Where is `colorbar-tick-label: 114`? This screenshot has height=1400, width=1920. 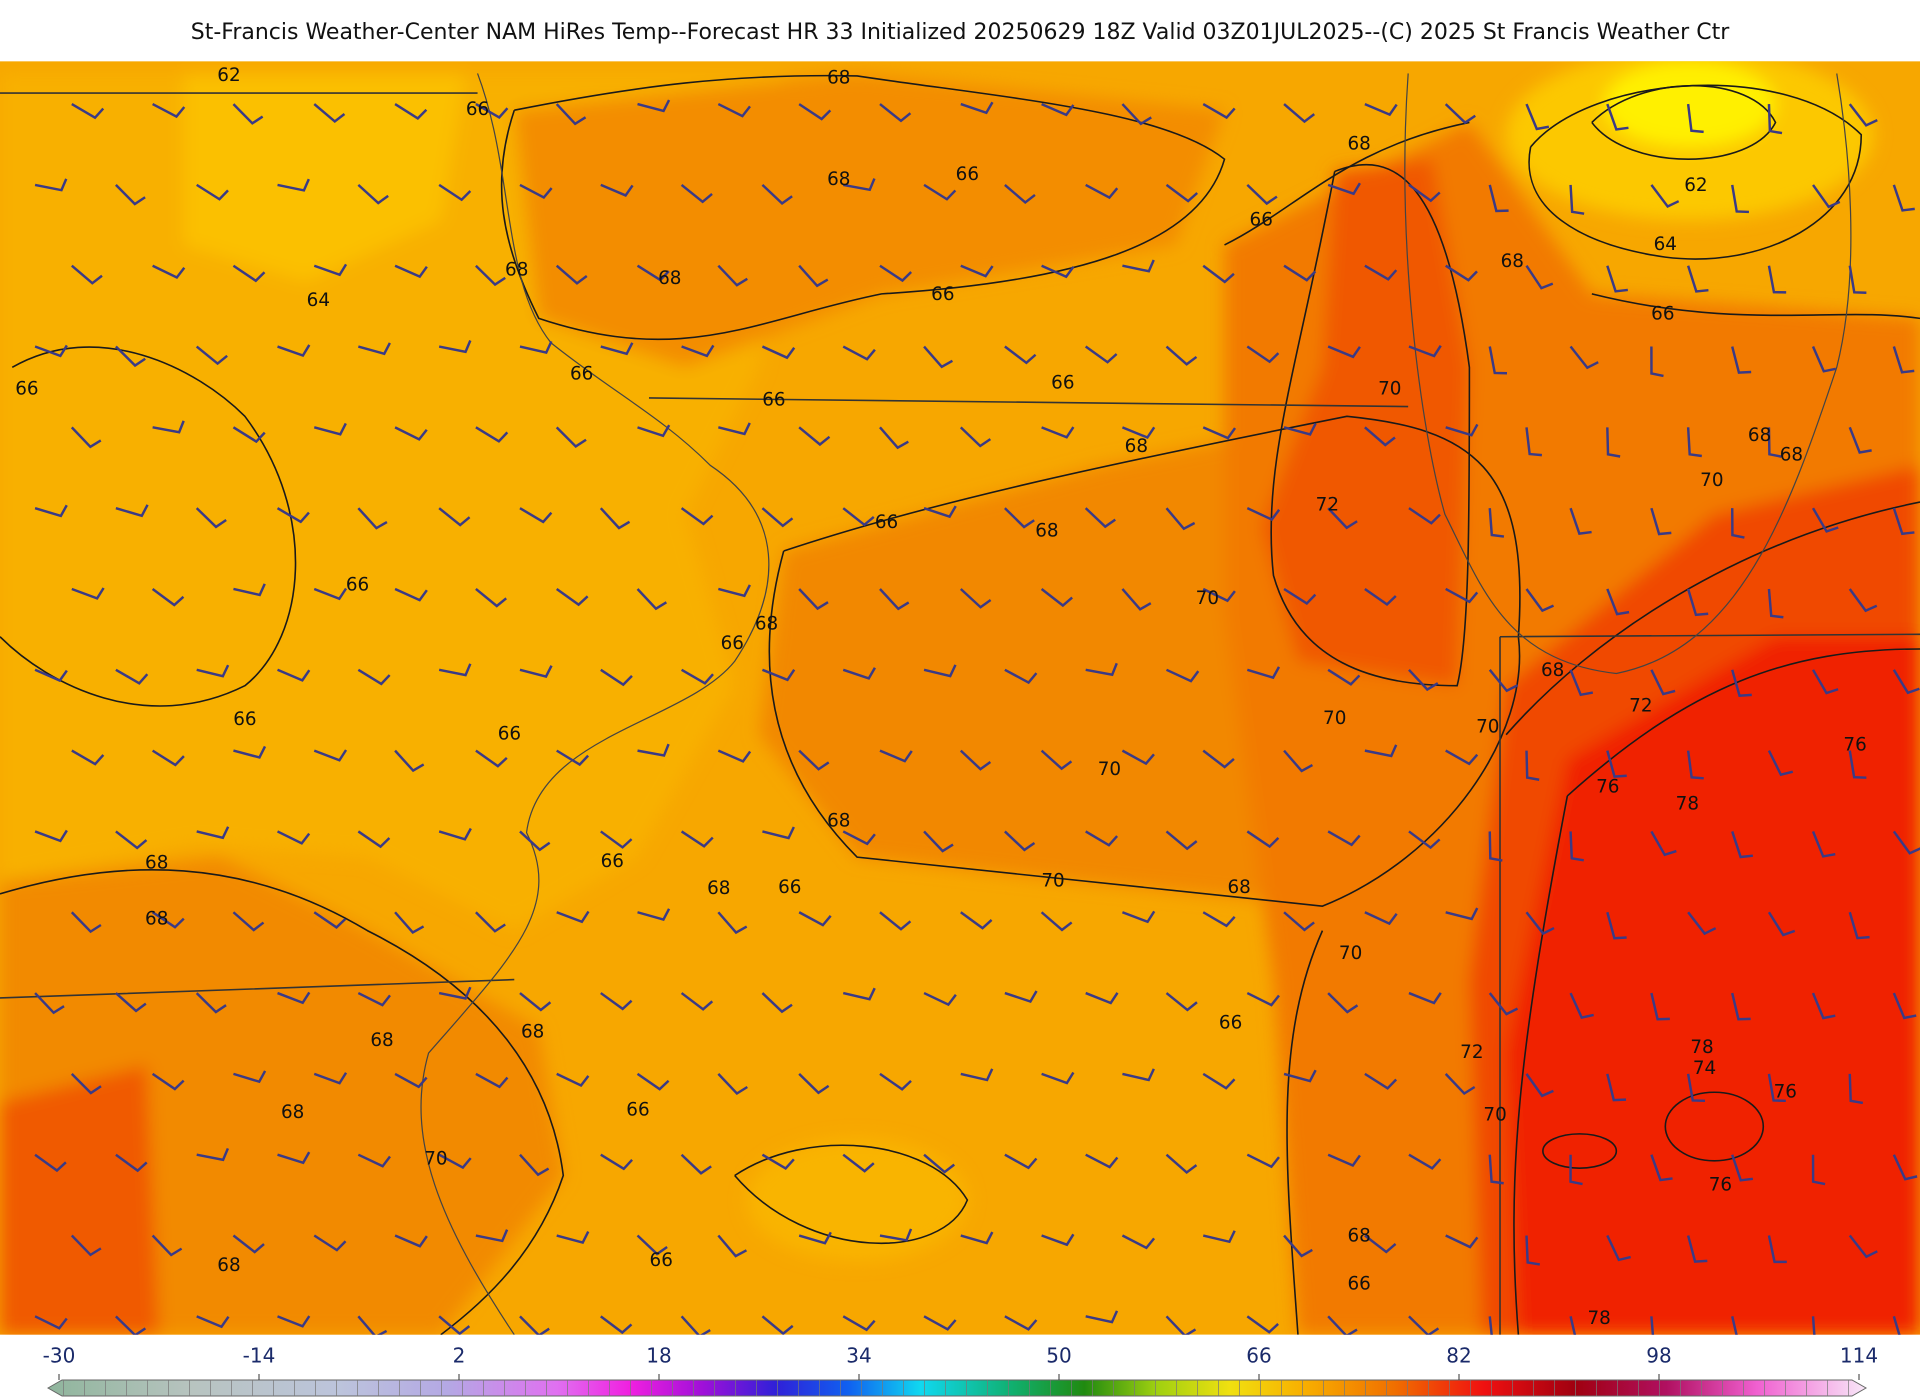
colorbar-tick-label: 114 is located at coordinates (1859, 1356).